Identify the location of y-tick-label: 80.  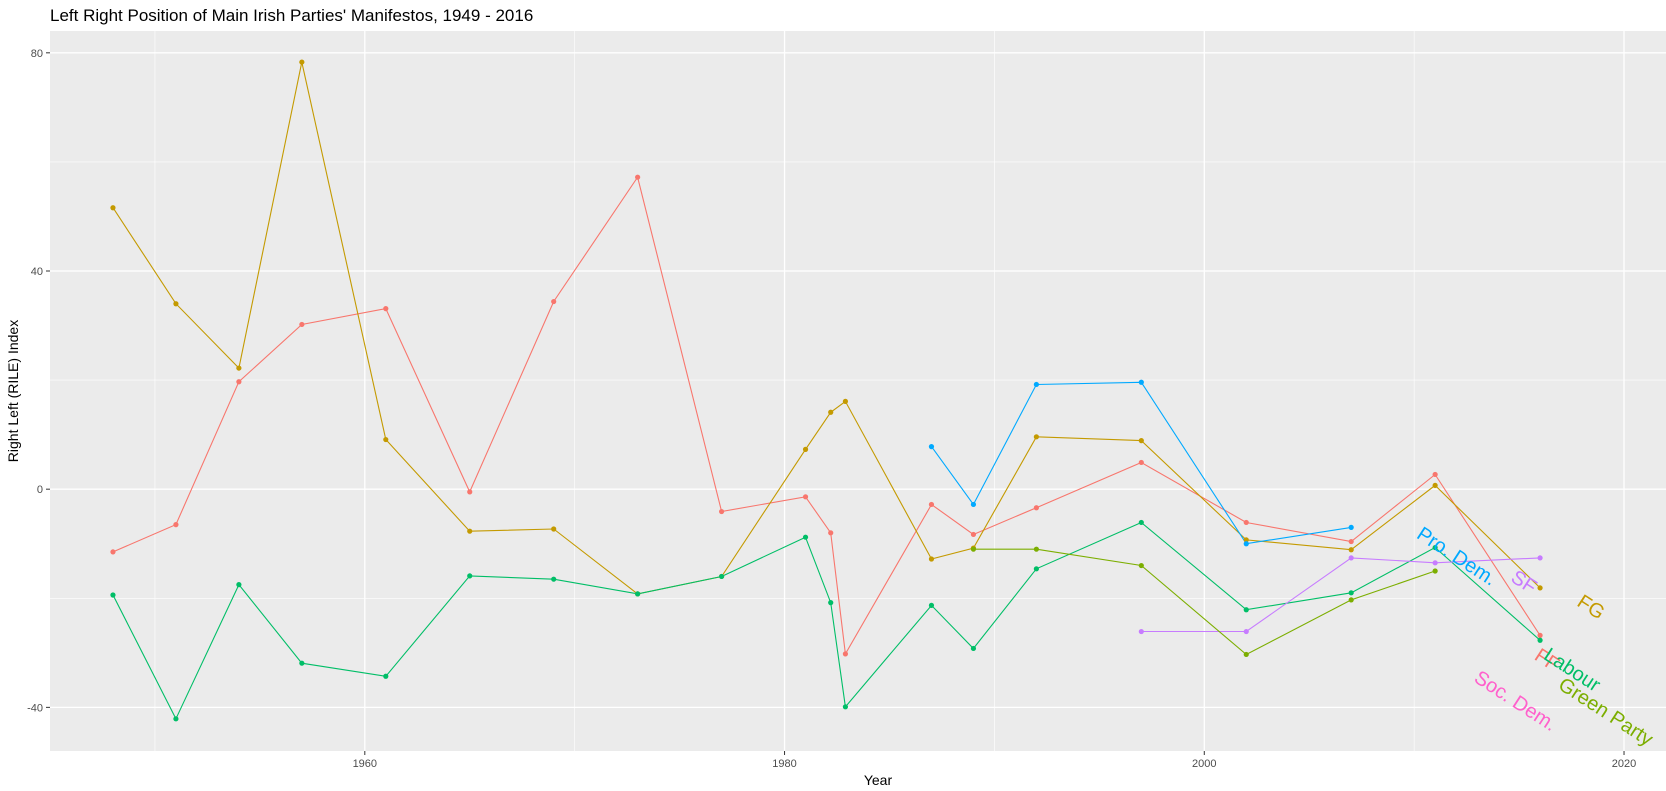
(37, 54).